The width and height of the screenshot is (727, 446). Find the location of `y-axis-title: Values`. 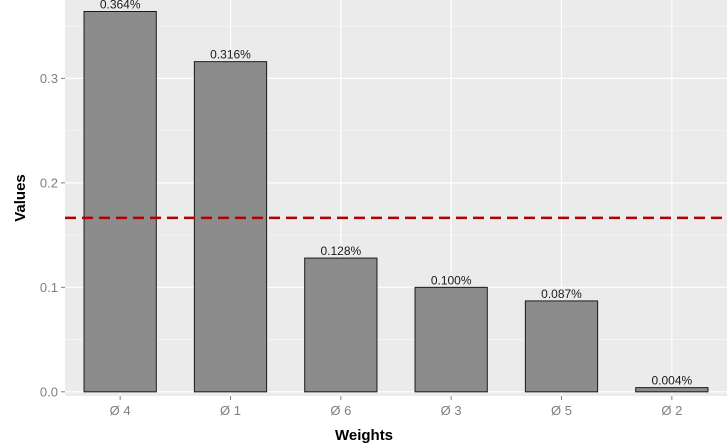

y-axis-title: Values is located at coordinates (20, 198).